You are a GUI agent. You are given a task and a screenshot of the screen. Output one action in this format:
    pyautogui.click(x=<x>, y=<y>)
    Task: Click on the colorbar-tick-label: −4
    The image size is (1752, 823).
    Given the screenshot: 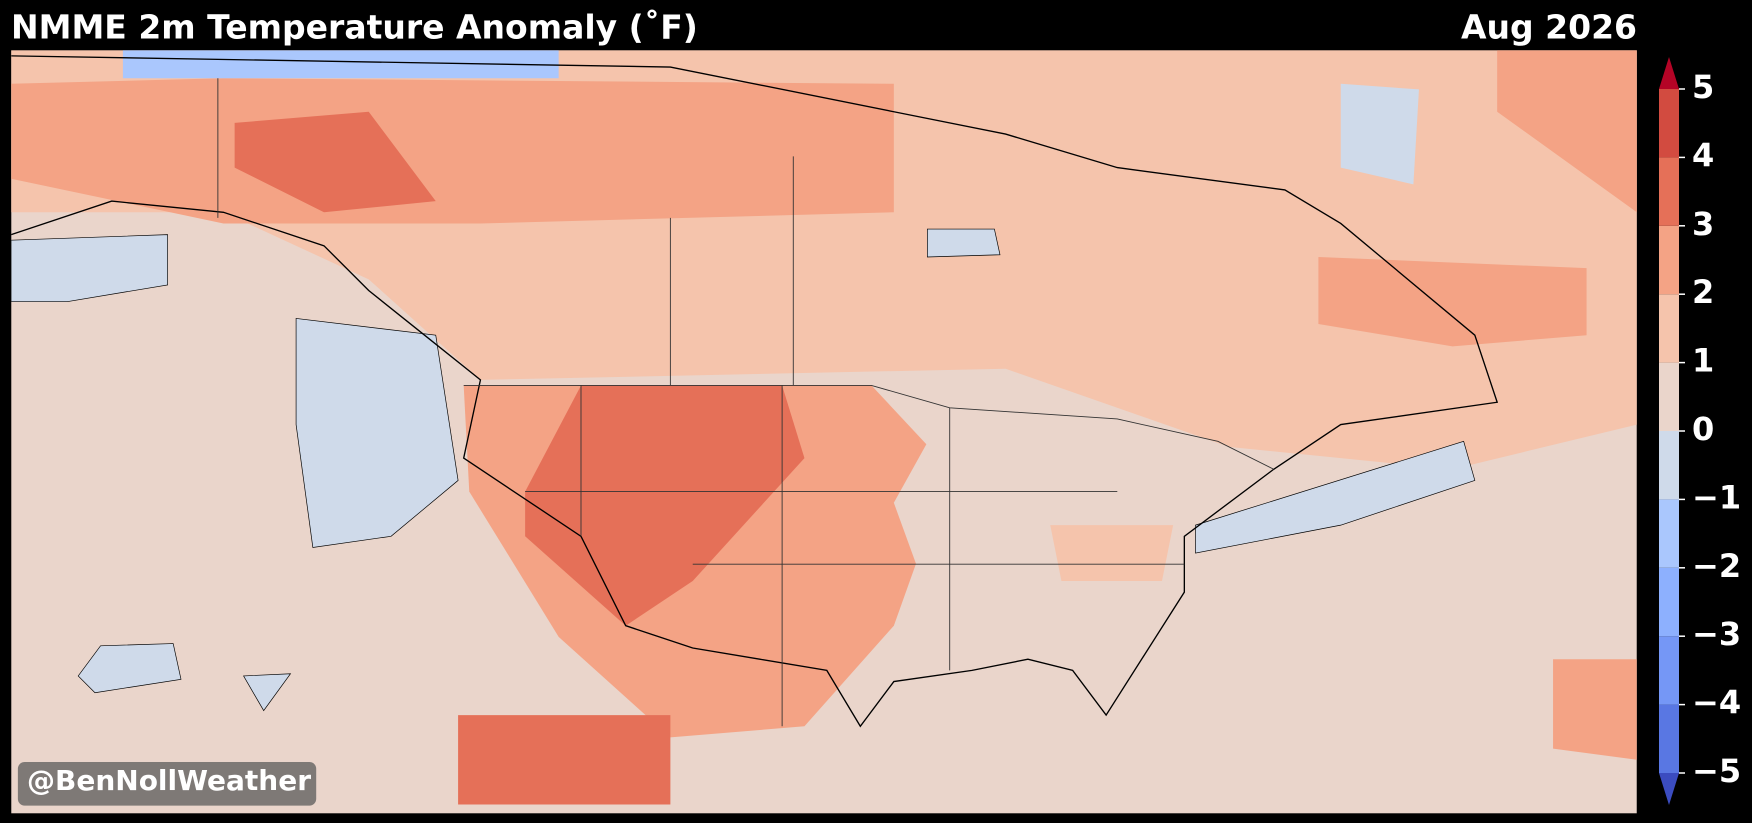 What is the action you would take?
    pyautogui.click(x=1716, y=703)
    